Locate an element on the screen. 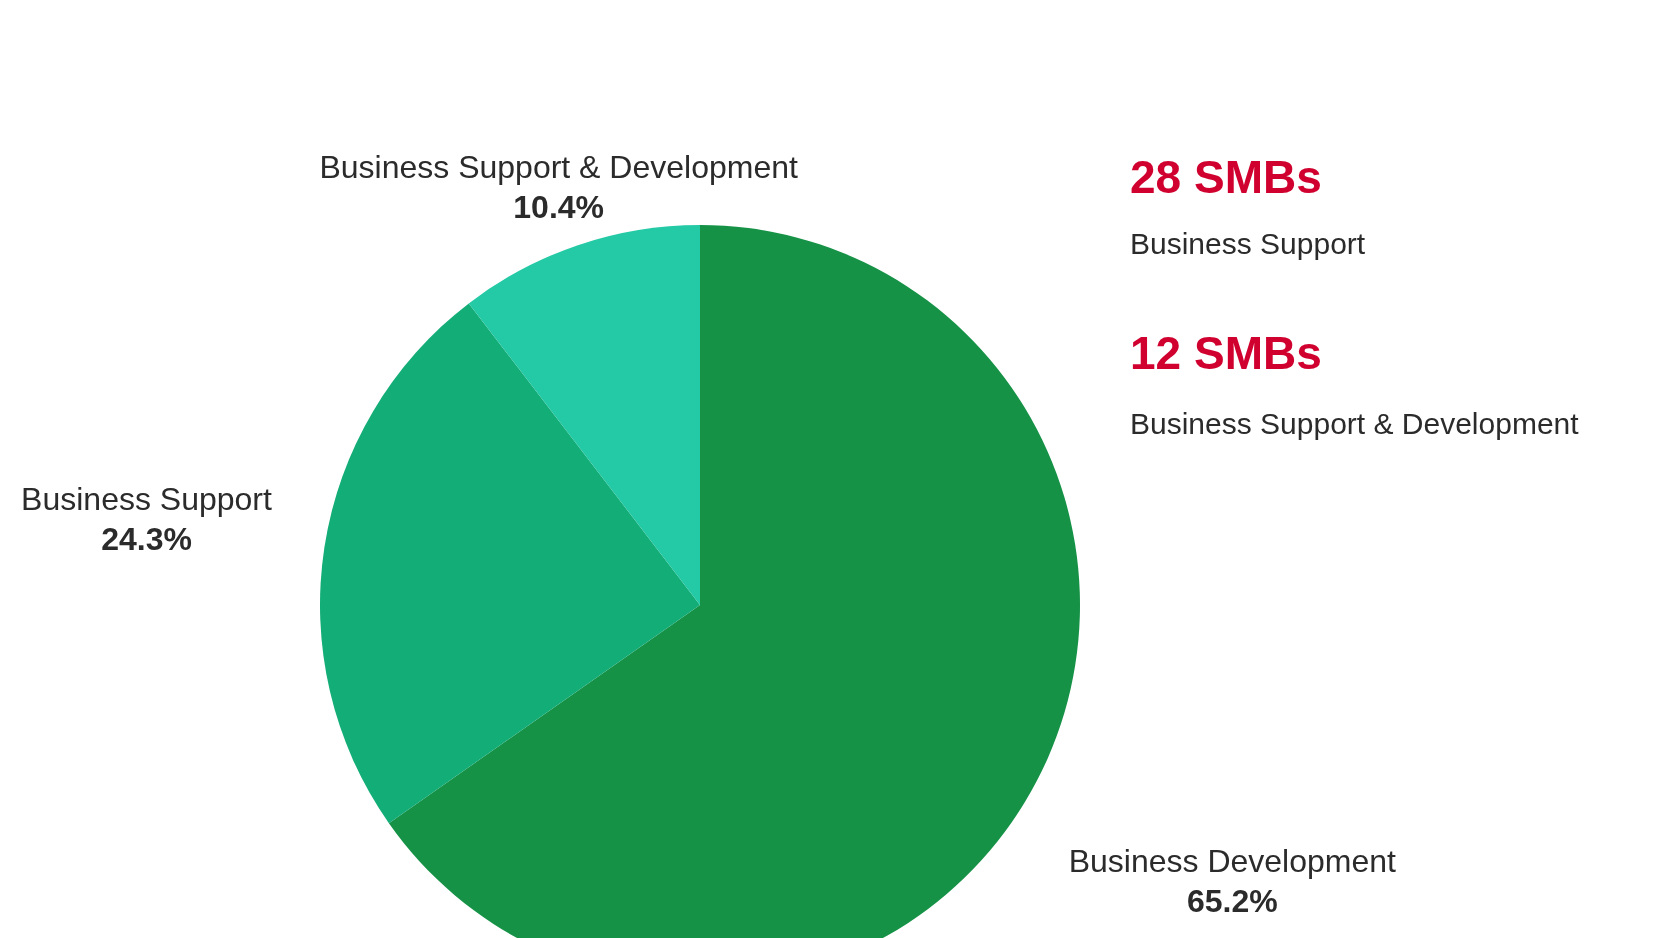 This screenshot has width=1674, height=938. text: Business Support is located at coordinates (1248, 243).